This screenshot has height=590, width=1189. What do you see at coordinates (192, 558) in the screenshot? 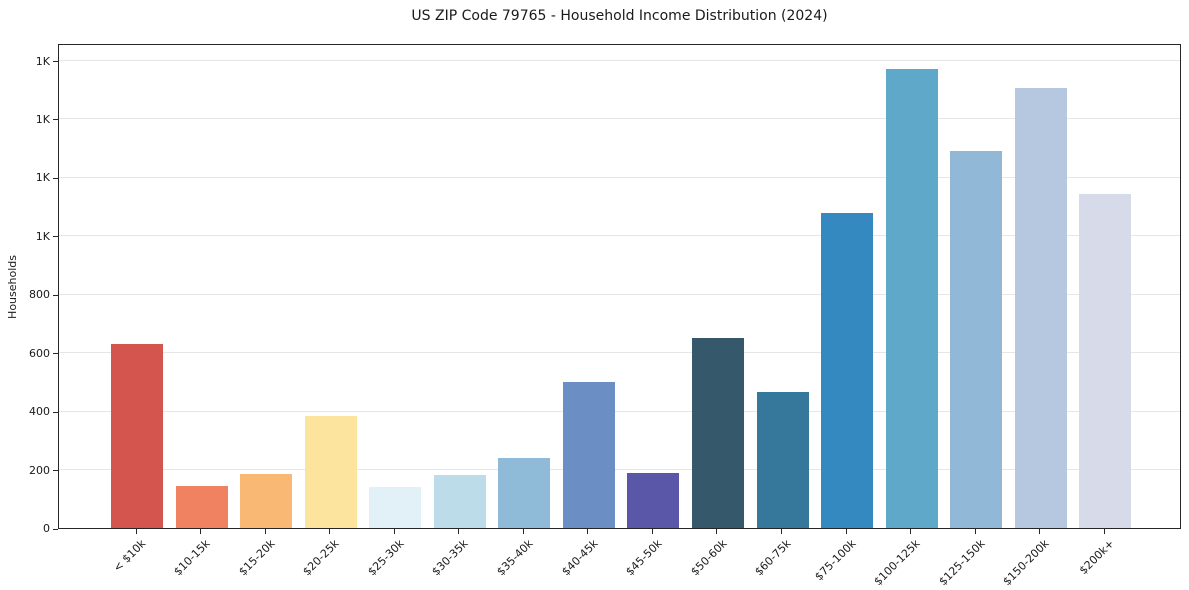
I see `x-tick-label: $10-15k` at bounding box center [192, 558].